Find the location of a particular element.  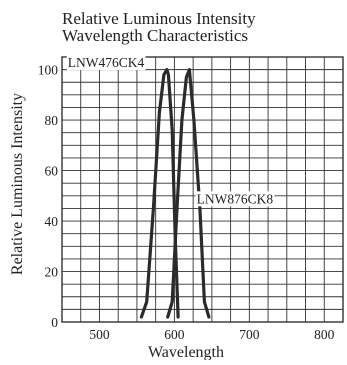

y-tick-label-100: 100 is located at coordinates (48, 70).